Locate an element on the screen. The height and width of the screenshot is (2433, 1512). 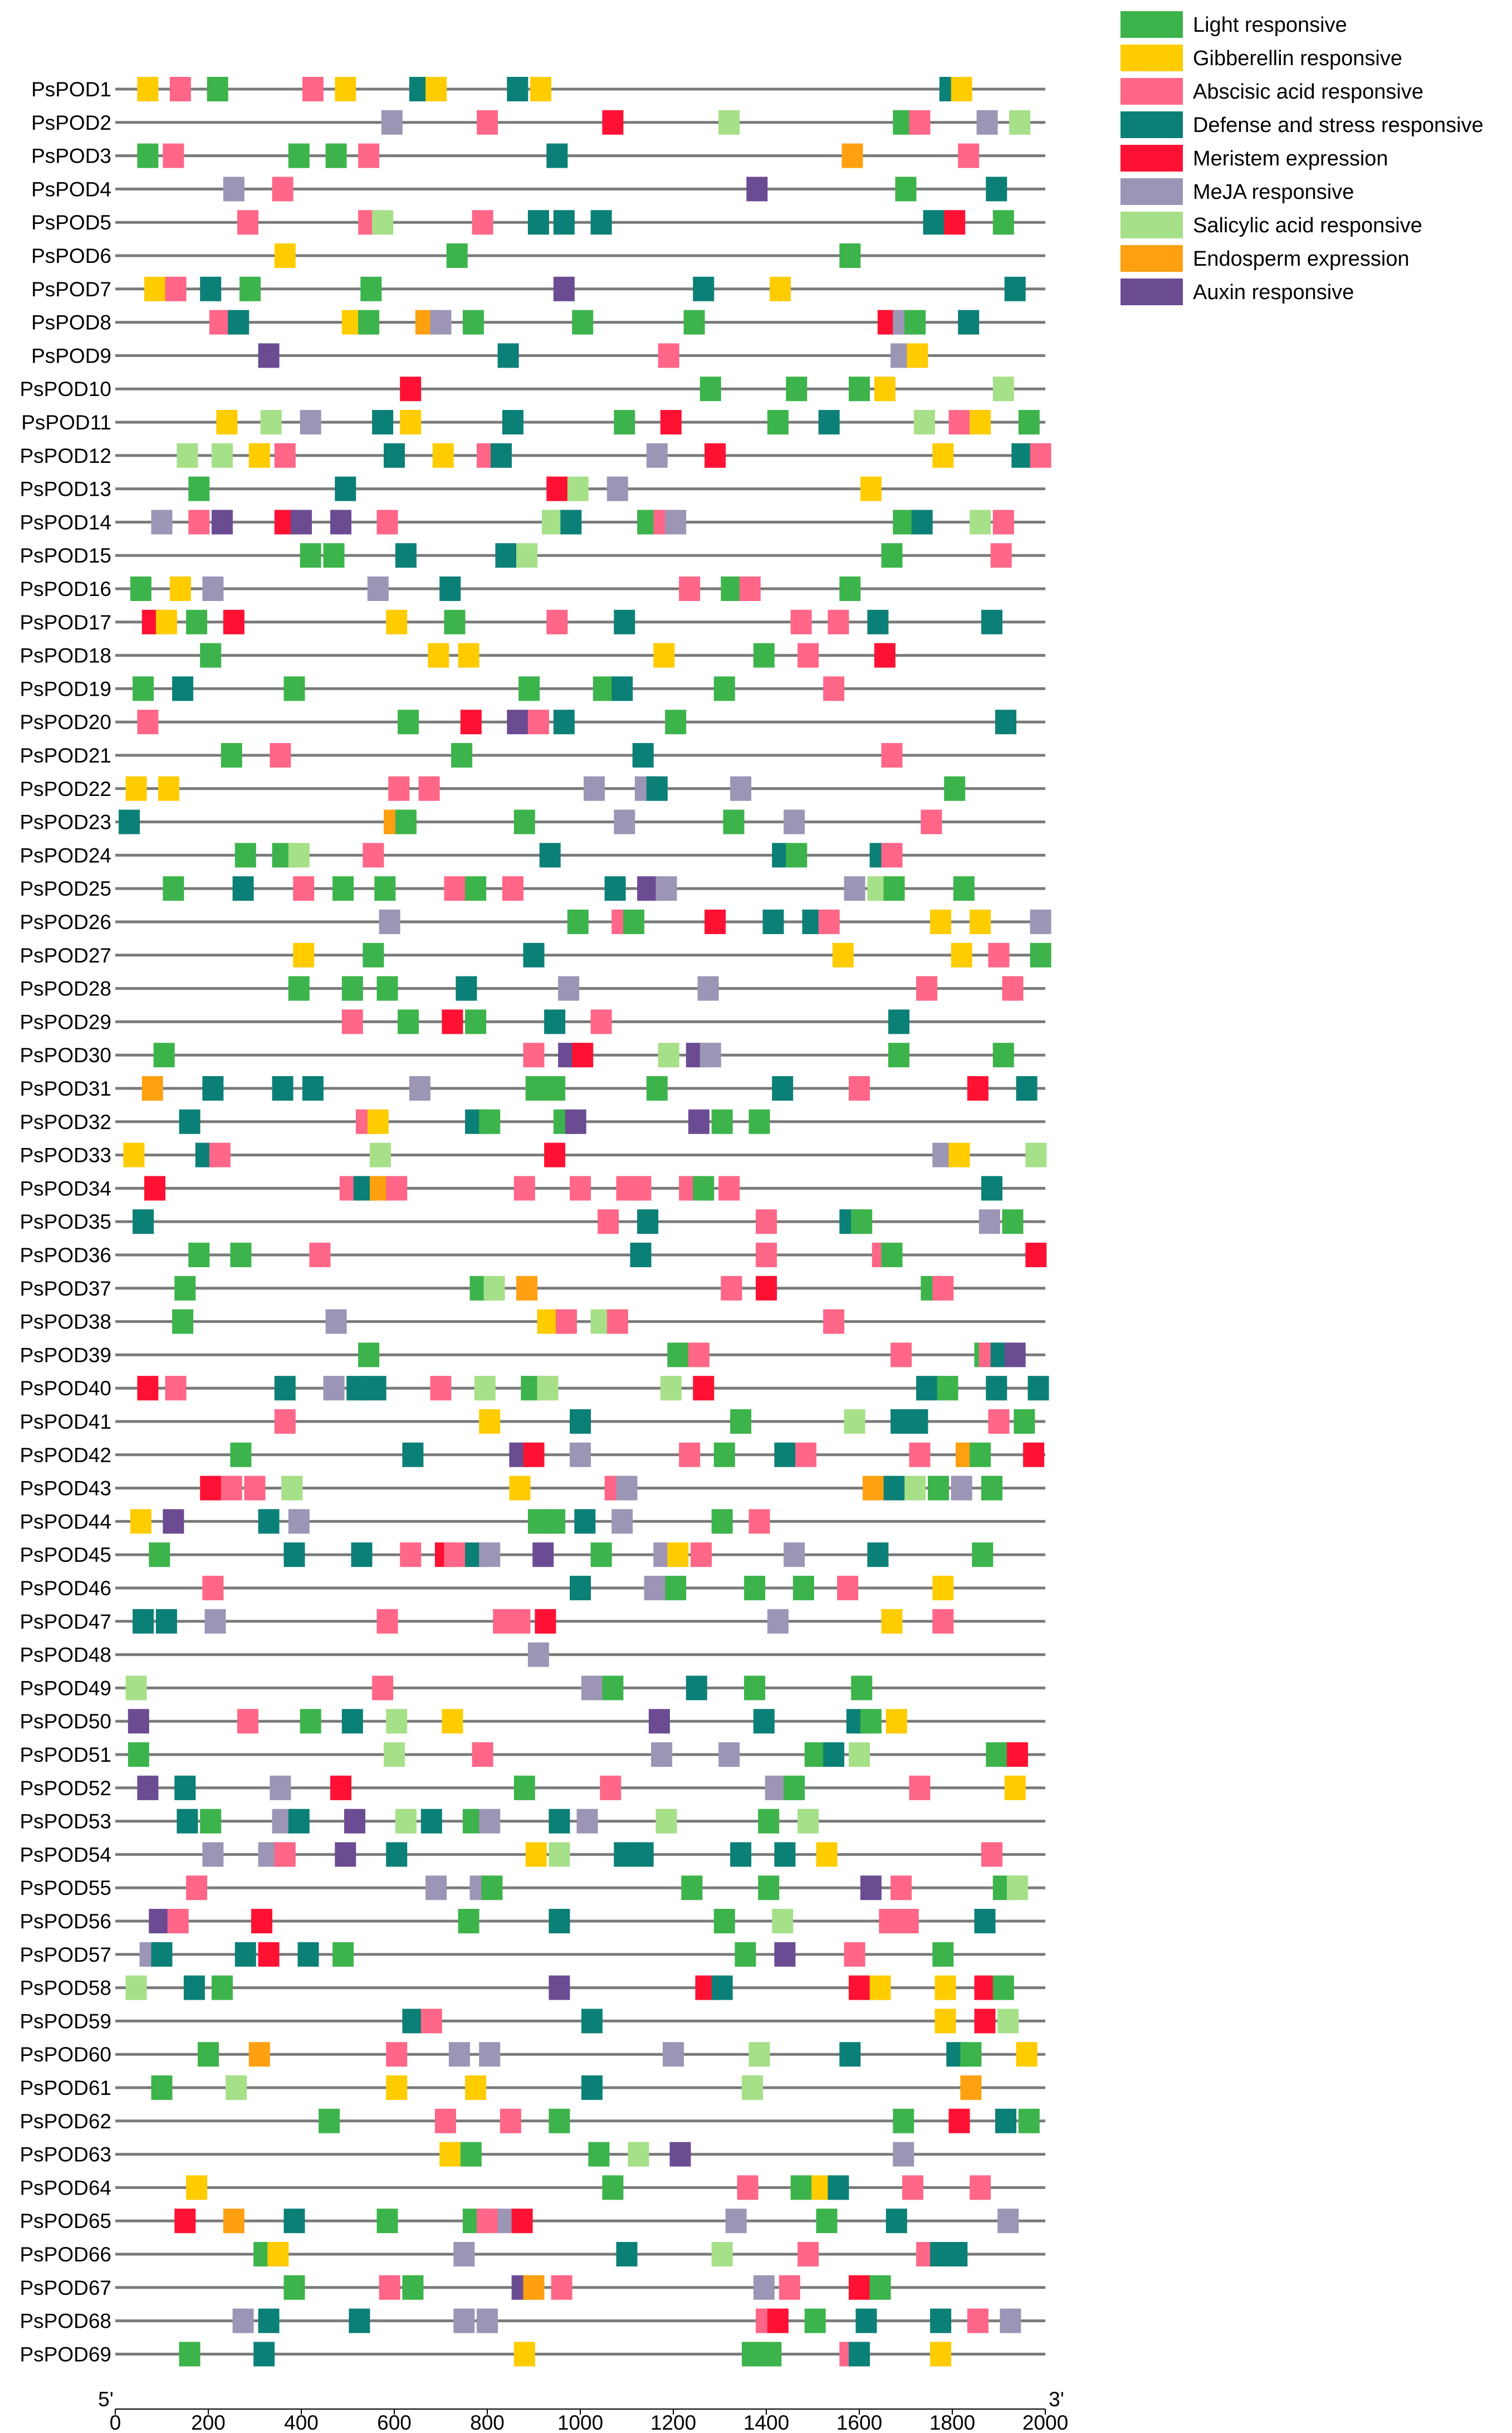
gene-label: PsPOD59 is located at coordinates (65, 2022).